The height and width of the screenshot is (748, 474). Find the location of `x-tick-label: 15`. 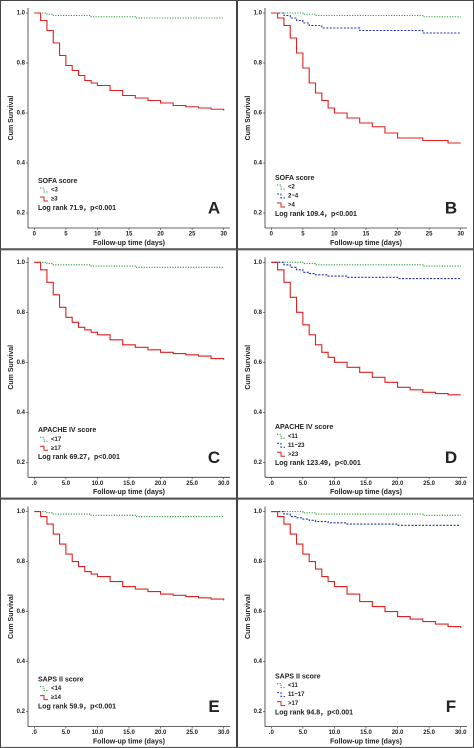

x-tick-label: 15 is located at coordinates (129, 235).